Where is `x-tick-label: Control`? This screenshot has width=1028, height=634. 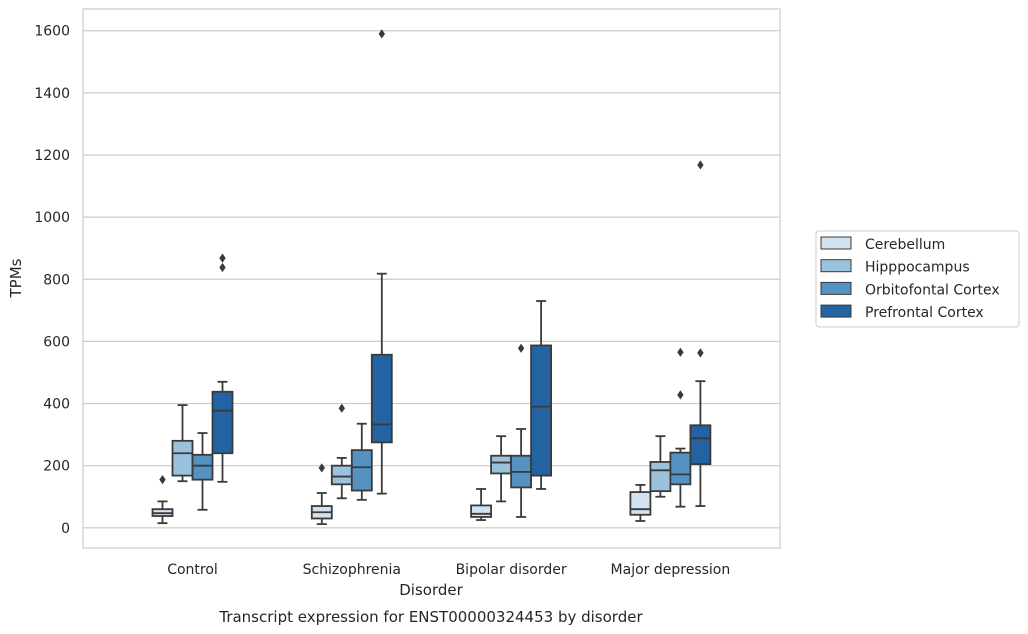 x-tick-label: Control is located at coordinates (192, 570).